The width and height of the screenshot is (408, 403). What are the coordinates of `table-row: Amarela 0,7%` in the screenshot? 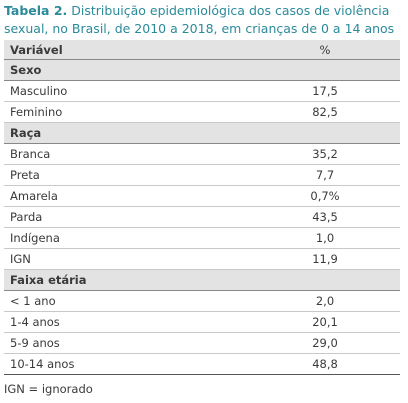 It's located at (202, 196).